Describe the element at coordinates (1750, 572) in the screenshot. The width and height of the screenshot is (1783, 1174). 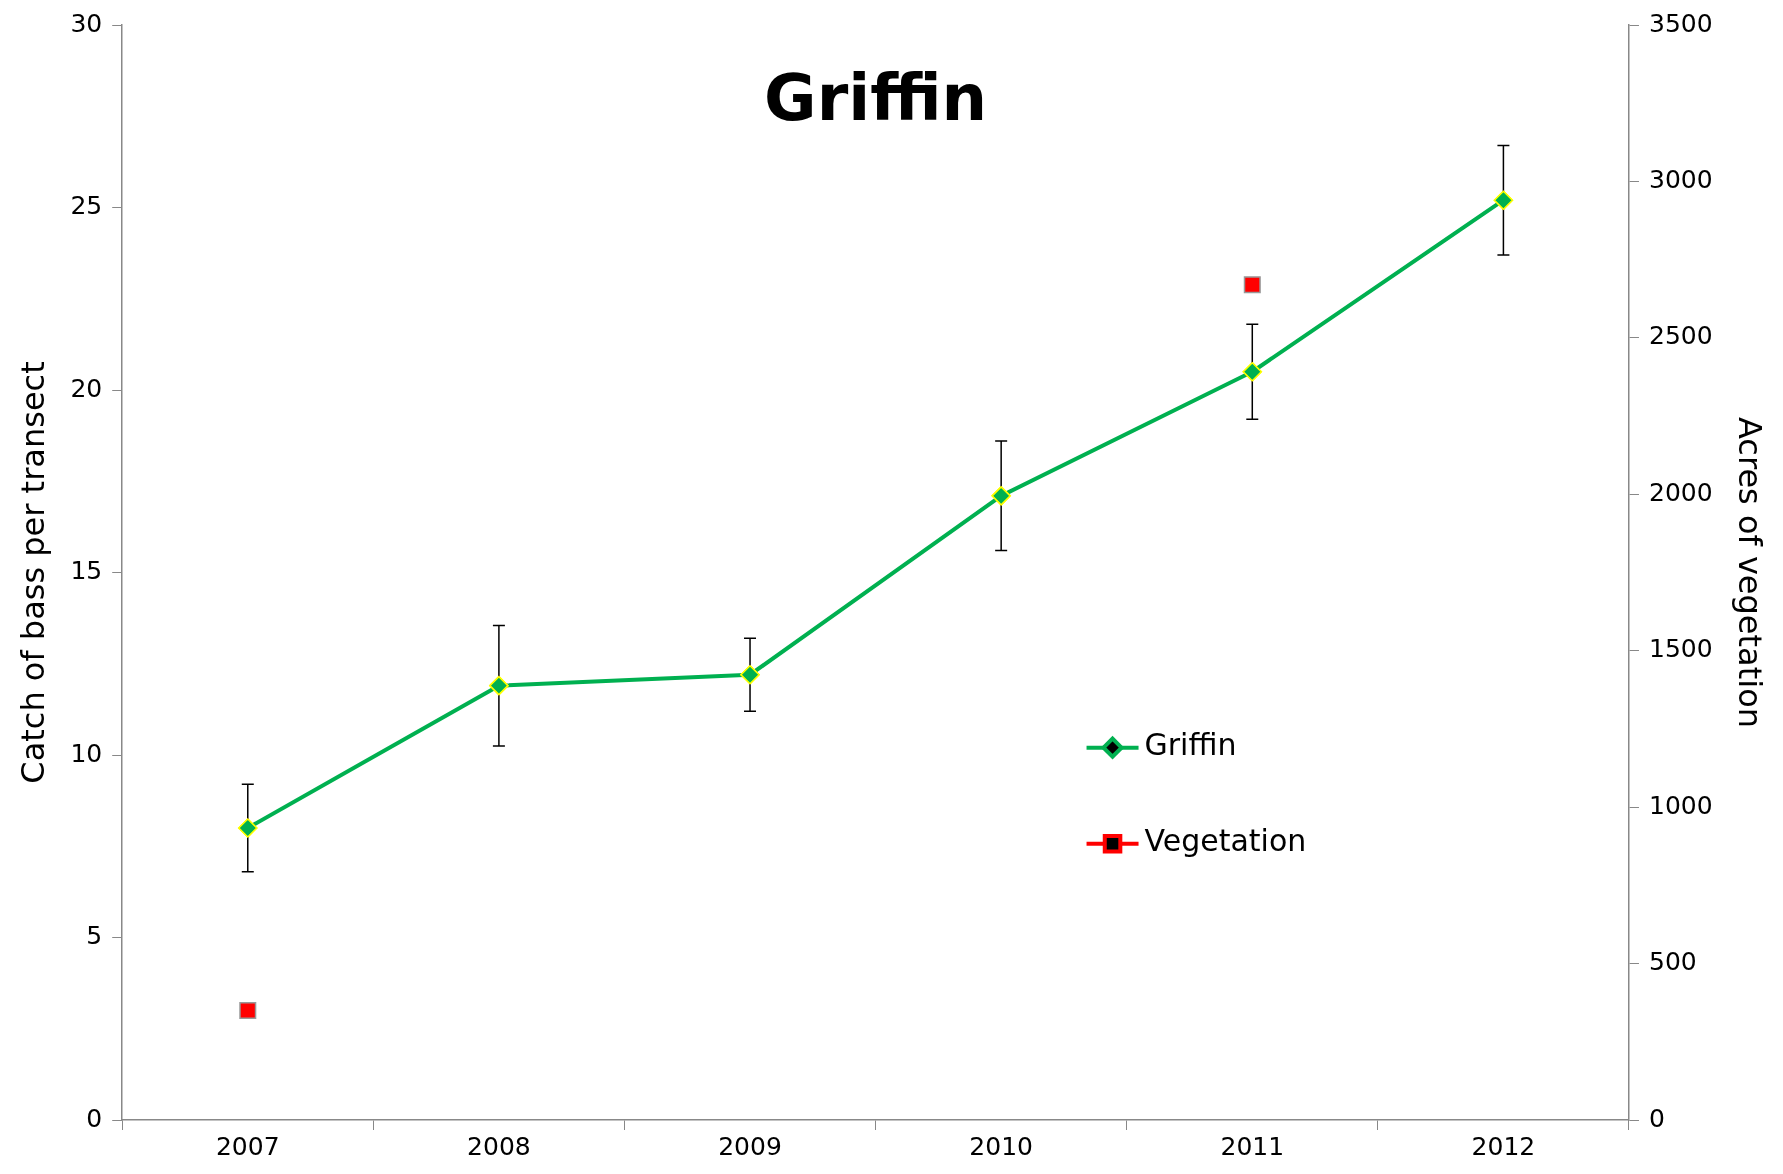
I see `y2-axis-title: Acres of vegetation` at that location.